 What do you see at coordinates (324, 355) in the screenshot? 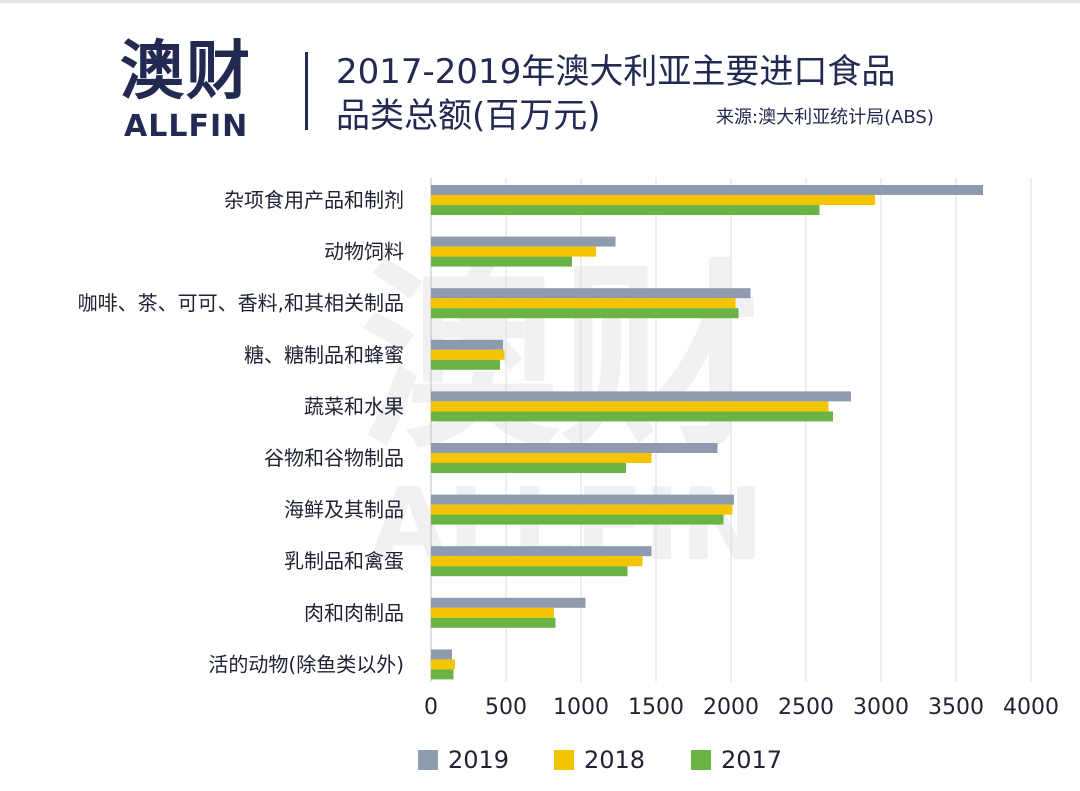
I see `category-label: 糖、糖制品和蜂蜜` at bounding box center [324, 355].